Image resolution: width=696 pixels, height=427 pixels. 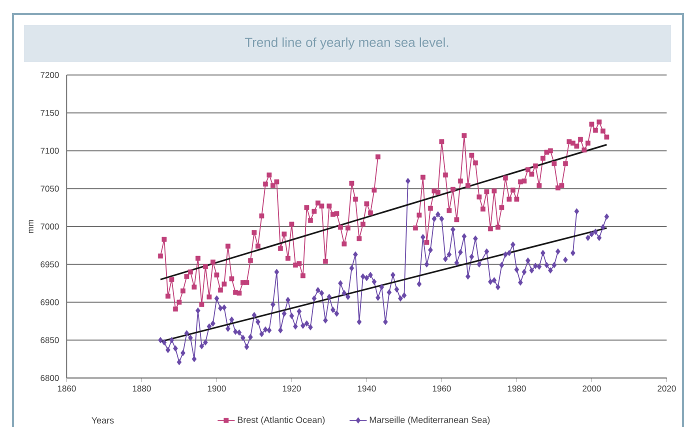 I want to click on x-tick-label: 2000, so click(x=591, y=389).